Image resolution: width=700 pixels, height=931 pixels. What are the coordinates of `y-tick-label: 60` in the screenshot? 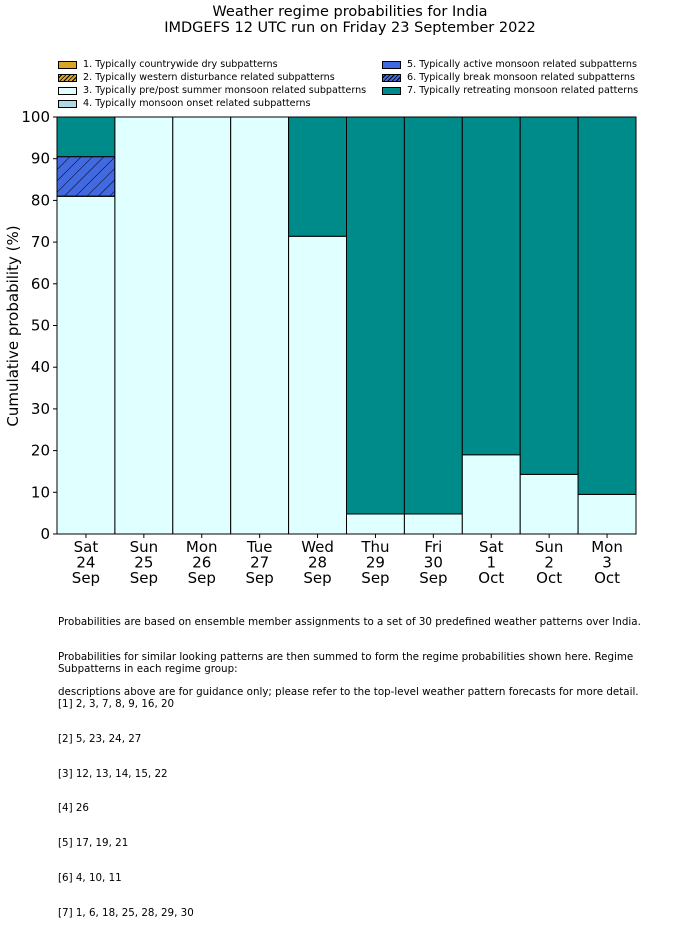 It's located at (40, 284).